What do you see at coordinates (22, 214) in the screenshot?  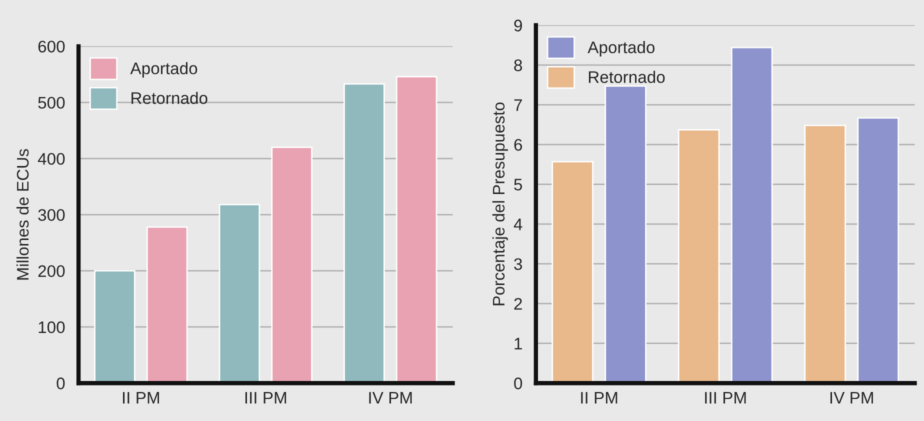 I see `y-axis-title: Millones de ECUs` at bounding box center [22, 214].